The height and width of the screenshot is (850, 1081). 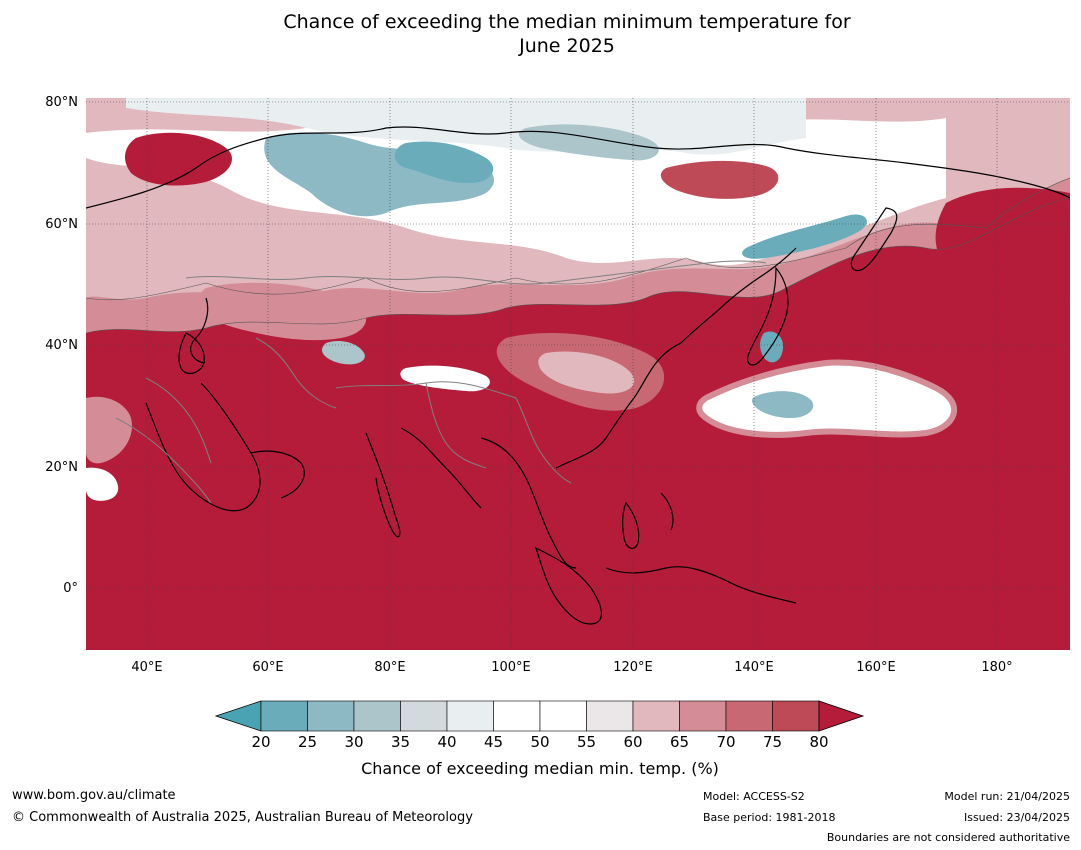 What do you see at coordinates (754, 796) in the screenshot?
I see `model-name: Model: ACCESS-S2` at bounding box center [754, 796].